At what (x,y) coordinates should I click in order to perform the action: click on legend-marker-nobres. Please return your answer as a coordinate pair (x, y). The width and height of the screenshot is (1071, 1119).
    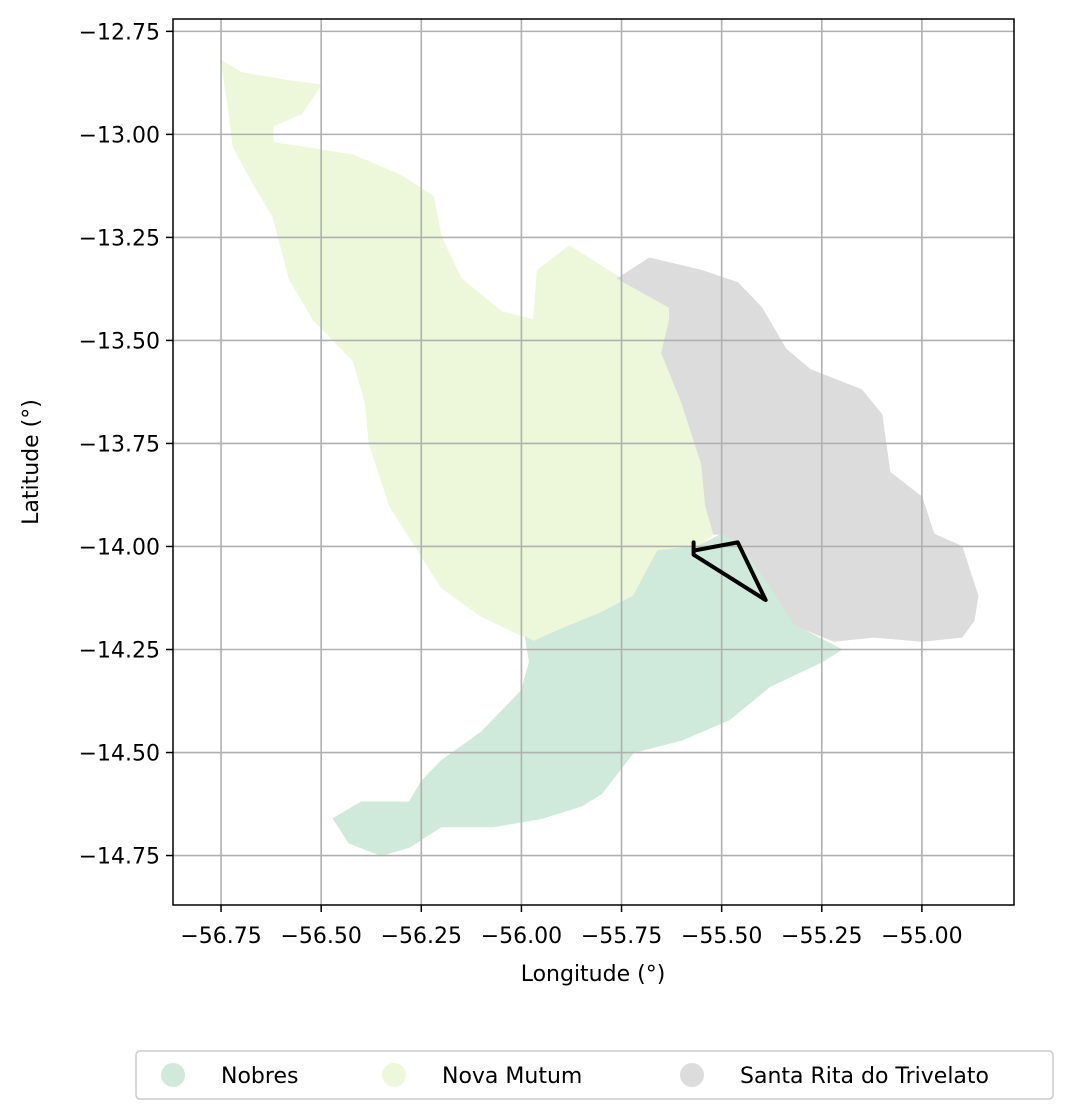
    Looking at the image, I should click on (173, 1075).